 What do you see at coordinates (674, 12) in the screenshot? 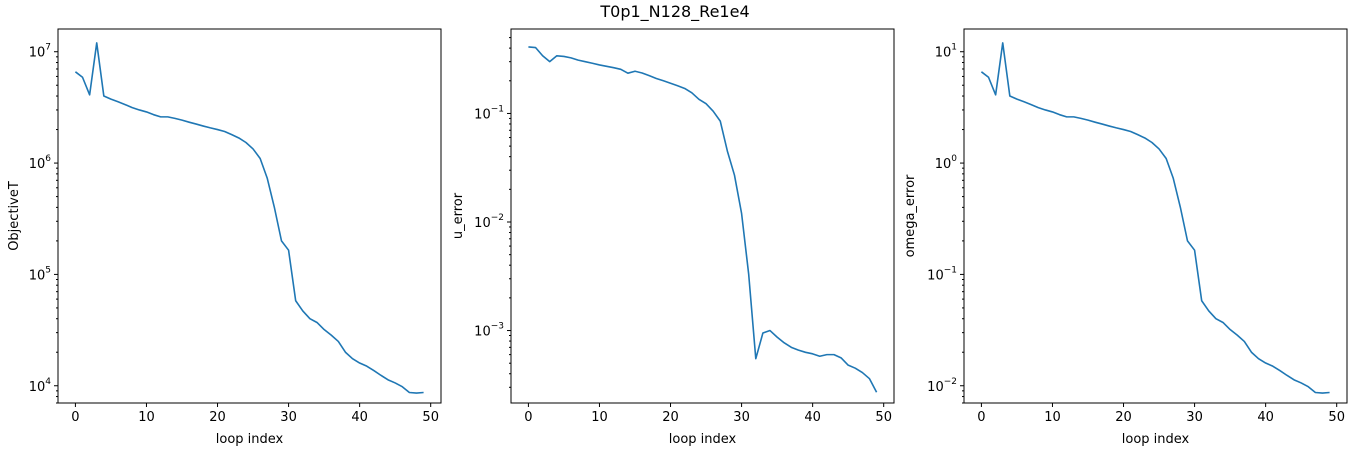
I see `figure-title: T0p1_N128_Re1e4` at bounding box center [674, 12].